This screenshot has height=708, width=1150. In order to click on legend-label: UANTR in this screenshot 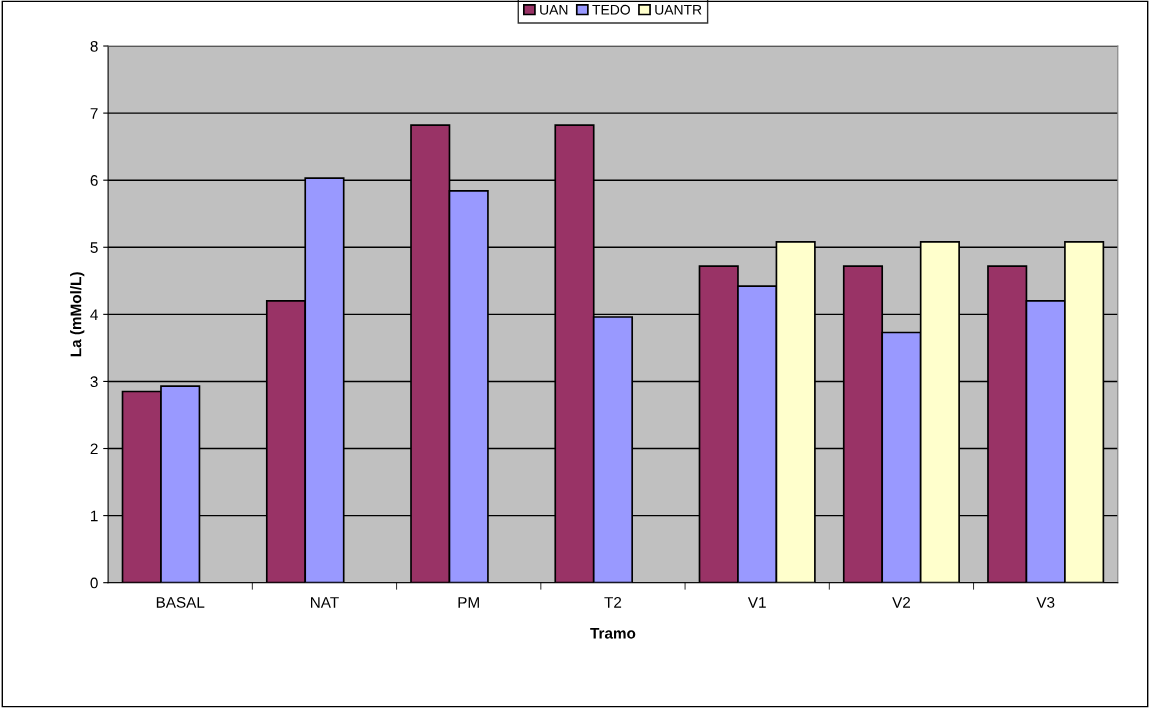, I will do `click(678, 9)`.